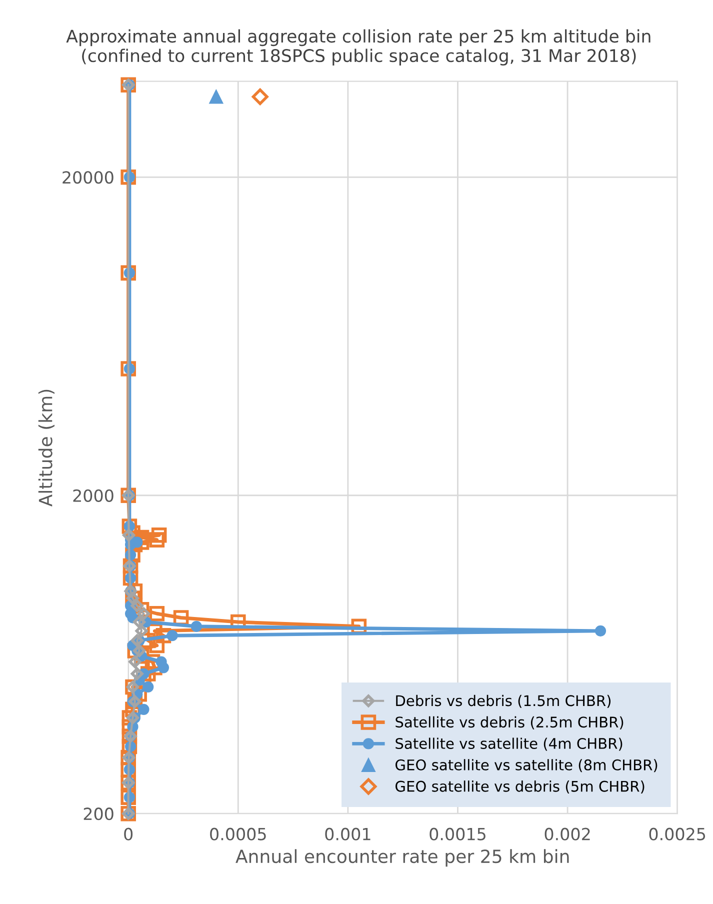 This screenshot has height=904, width=713. What do you see at coordinates (88, 177) in the screenshot?
I see `y-tick-label: 20000` at bounding box center [88, 177].